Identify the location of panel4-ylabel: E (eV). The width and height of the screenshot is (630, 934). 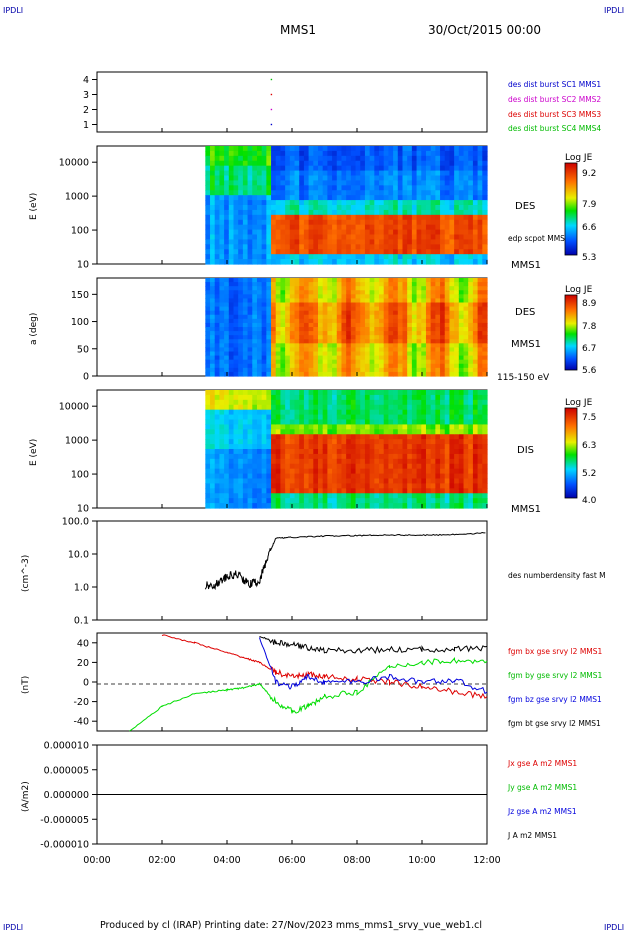
(34, 452).